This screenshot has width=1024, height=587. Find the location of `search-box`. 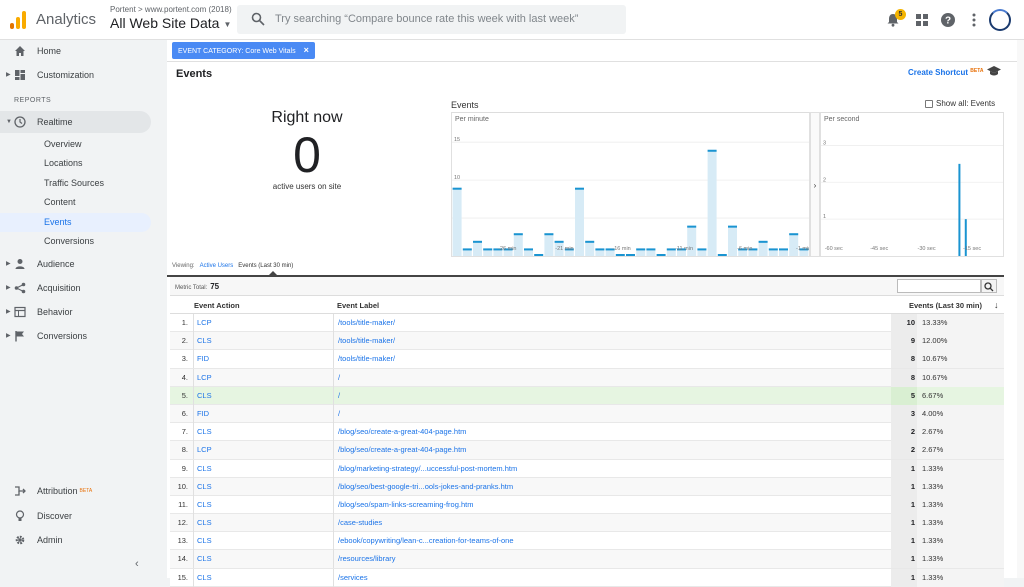

search-box is located at coordinates (431, 19).